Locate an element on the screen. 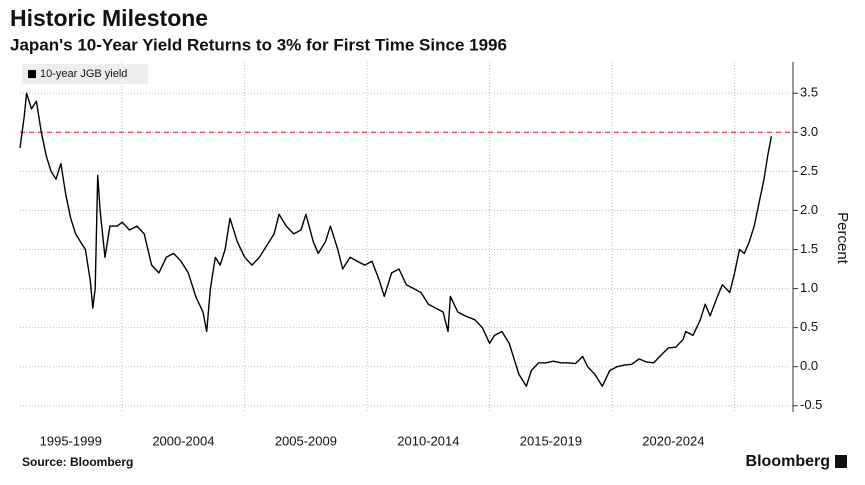  y-tick-label: 3.0 is located at coordinates (809, 131).